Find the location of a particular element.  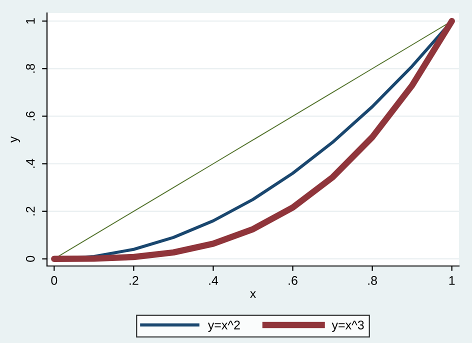

x-tick-label: .8 is located at coordinates (372, 280).